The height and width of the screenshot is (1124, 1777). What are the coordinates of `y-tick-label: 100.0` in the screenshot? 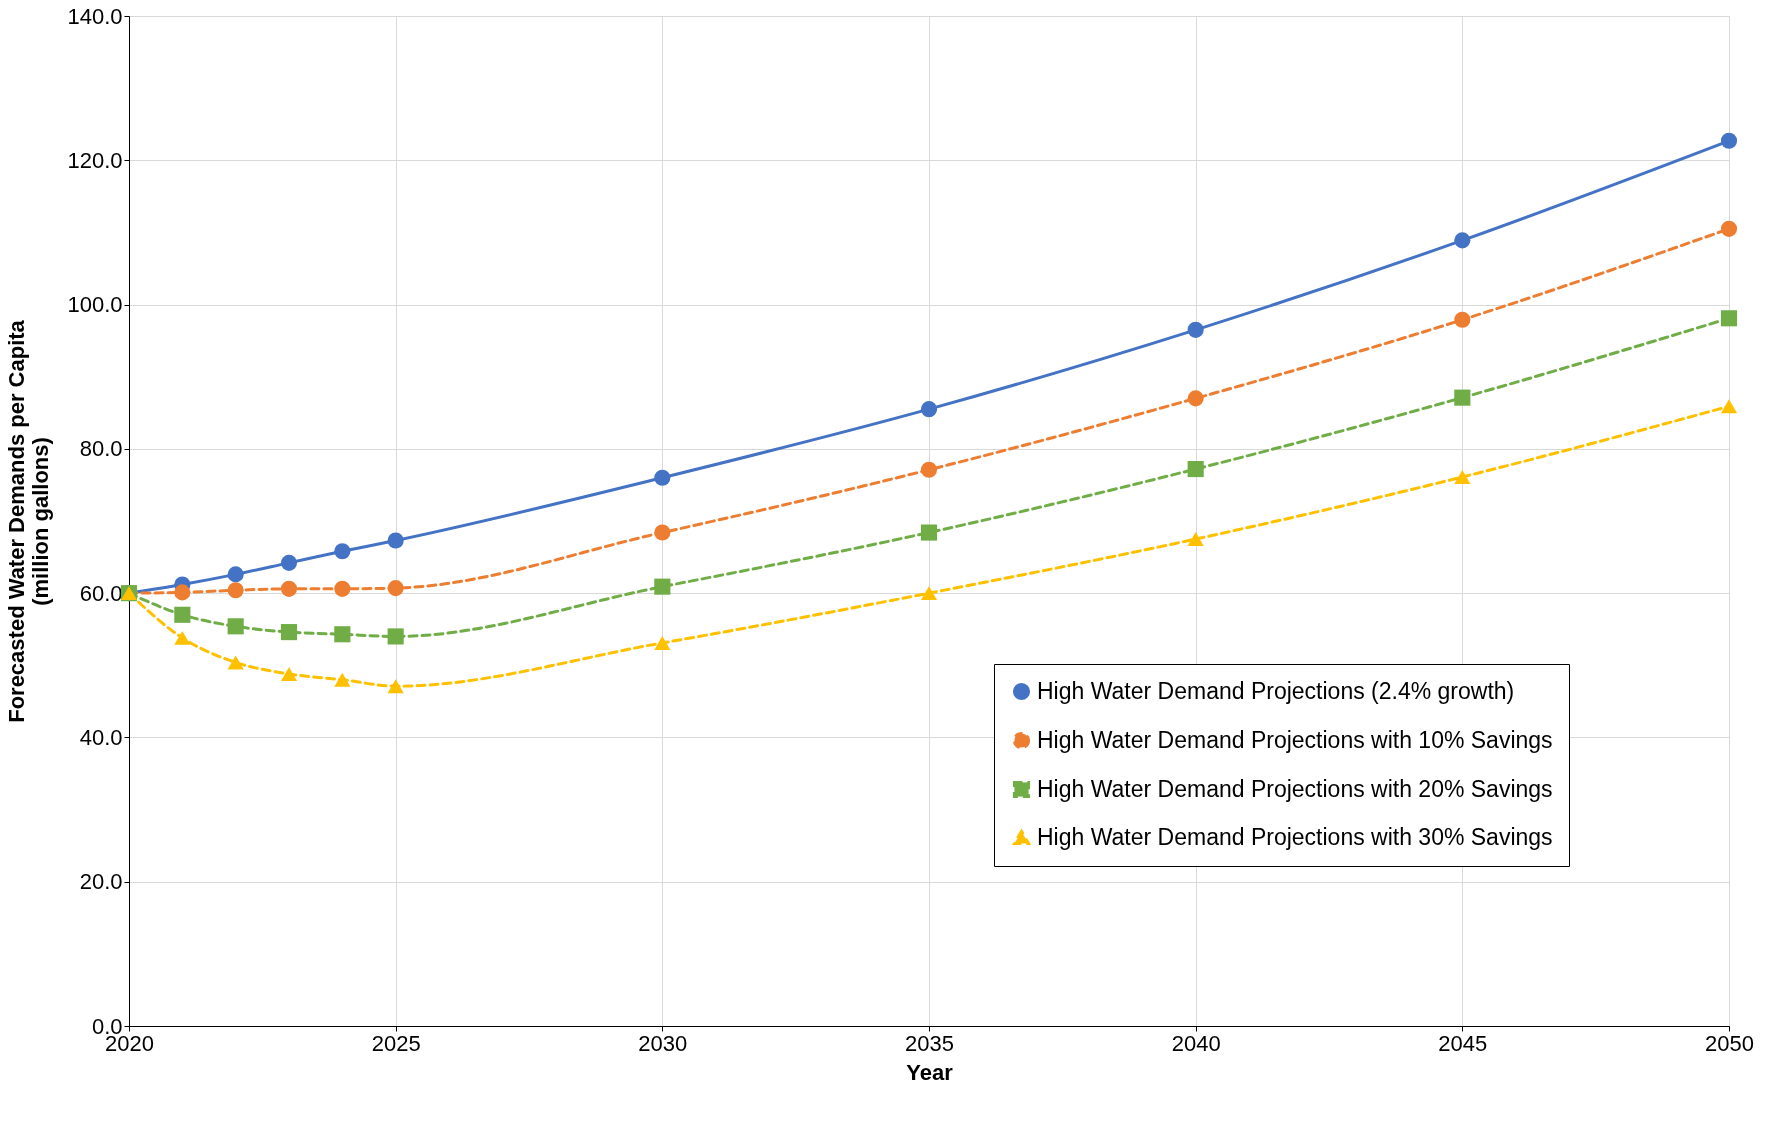 It's located at (95, 305).